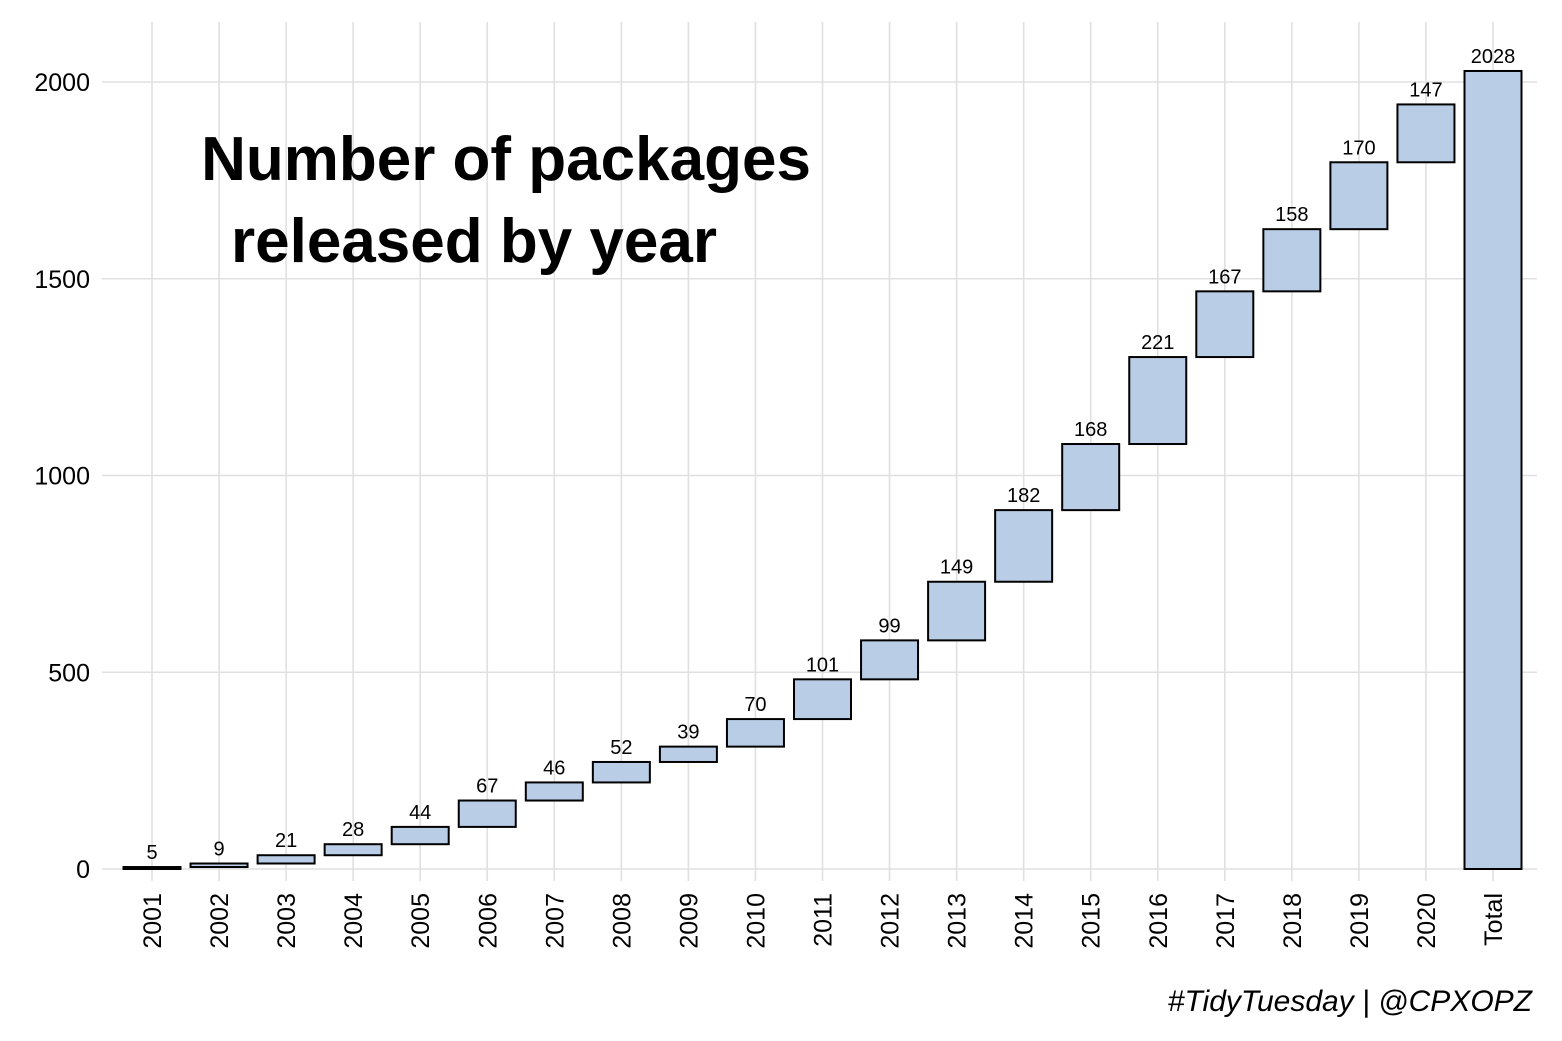 The width and height of the screenshot is (1562, 1041). Describe the element at coordinates (286, 841) in the screenshot. I see `data-label-2003: 21` at that location.